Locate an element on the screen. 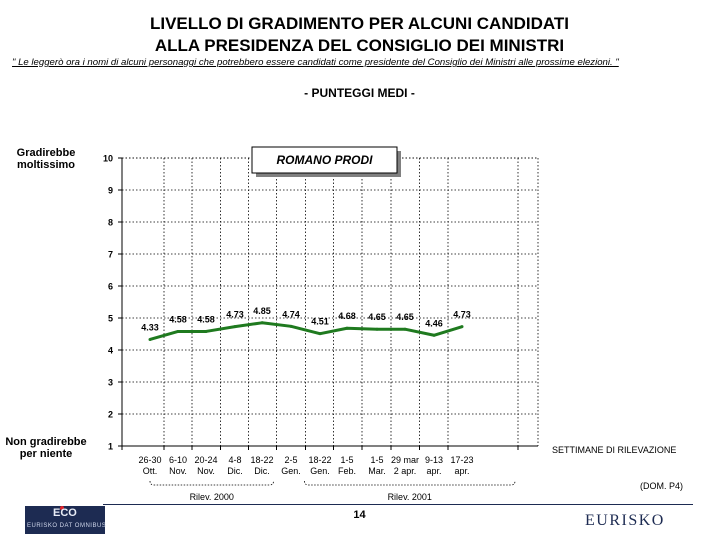 Image resolution: width=719 pixels, height=539 pixels. eco-logo: ECO EURISKO DAT OMNIBUS is located at coordinates (66, 520).